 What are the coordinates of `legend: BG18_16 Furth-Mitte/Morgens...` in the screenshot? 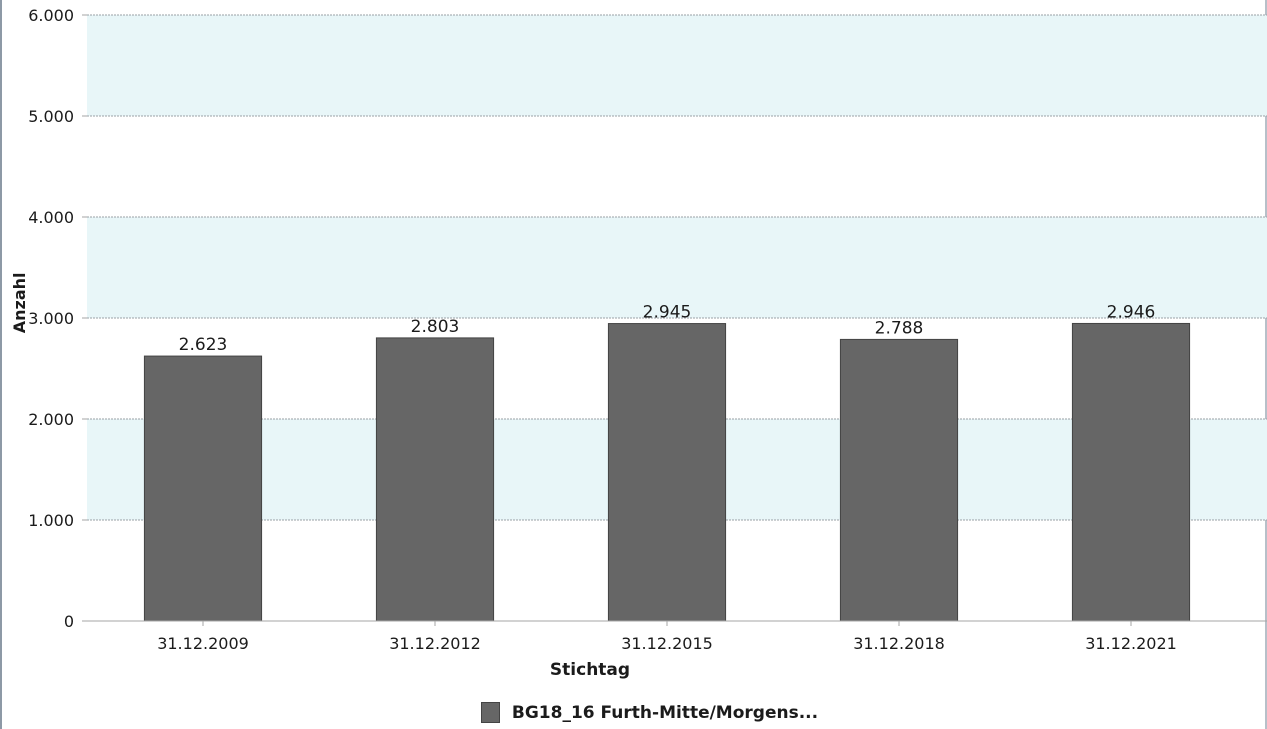 It's located at (633, 715).